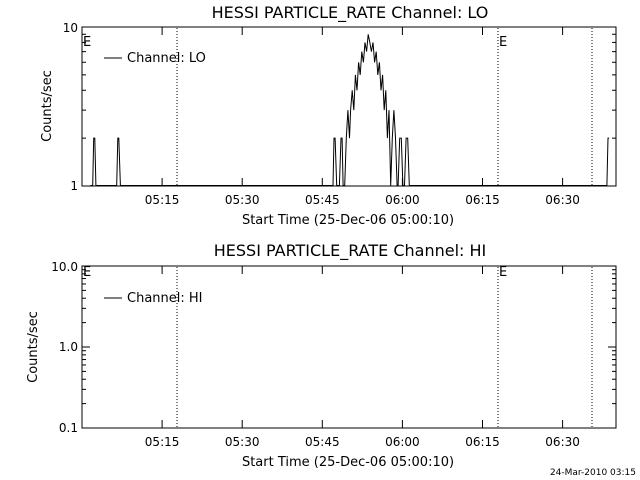  I want to click on legend-label-lo: Channel: LO, so click(166, 58).